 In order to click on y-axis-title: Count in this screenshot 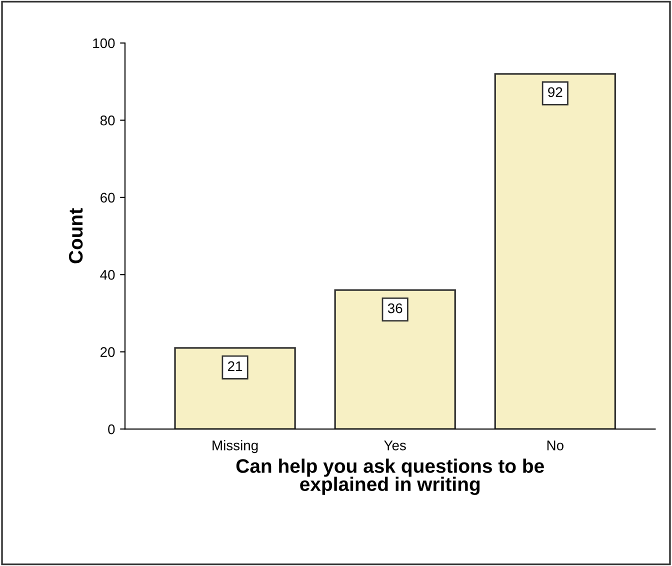, I will do `click(75, 236)`.